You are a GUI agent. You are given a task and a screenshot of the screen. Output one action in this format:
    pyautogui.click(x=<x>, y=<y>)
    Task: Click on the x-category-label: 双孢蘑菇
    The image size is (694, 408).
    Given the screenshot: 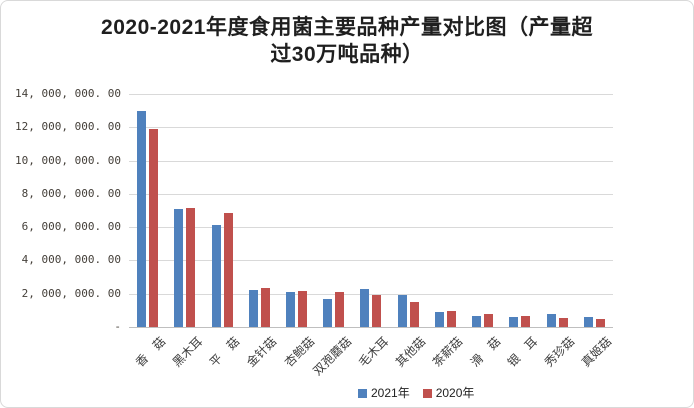 What is the action you would take?
    pyautogui.click(x=332, y=356)
    